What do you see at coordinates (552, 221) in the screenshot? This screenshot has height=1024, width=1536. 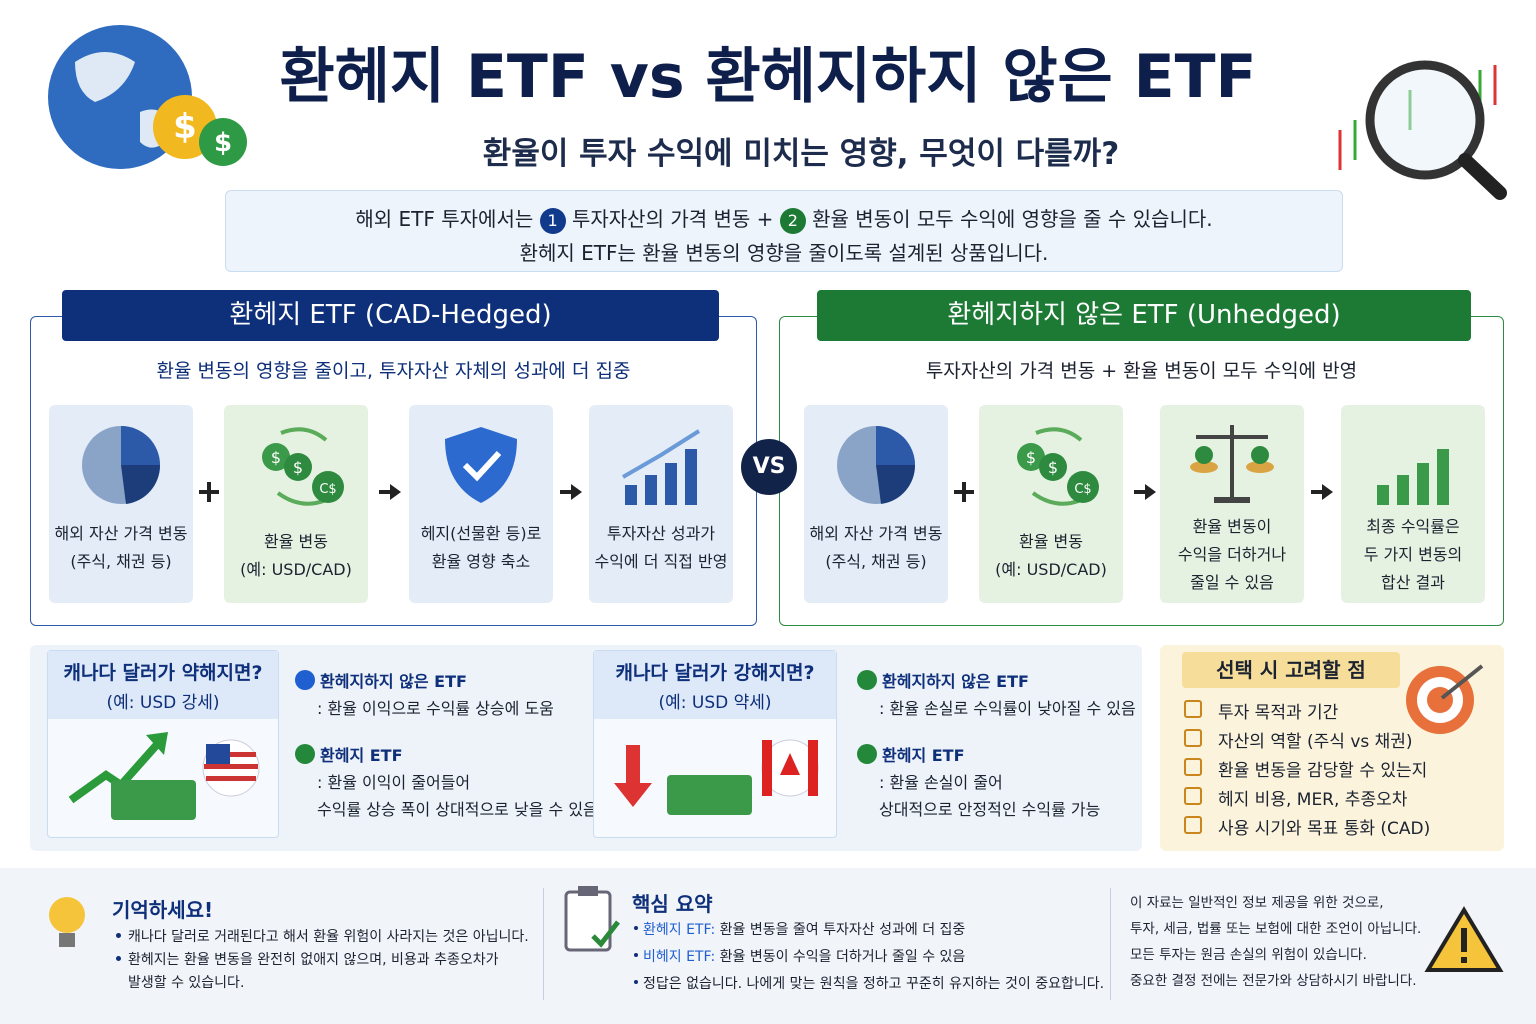 I see `badge: 1` at bounding box center [552, 221].